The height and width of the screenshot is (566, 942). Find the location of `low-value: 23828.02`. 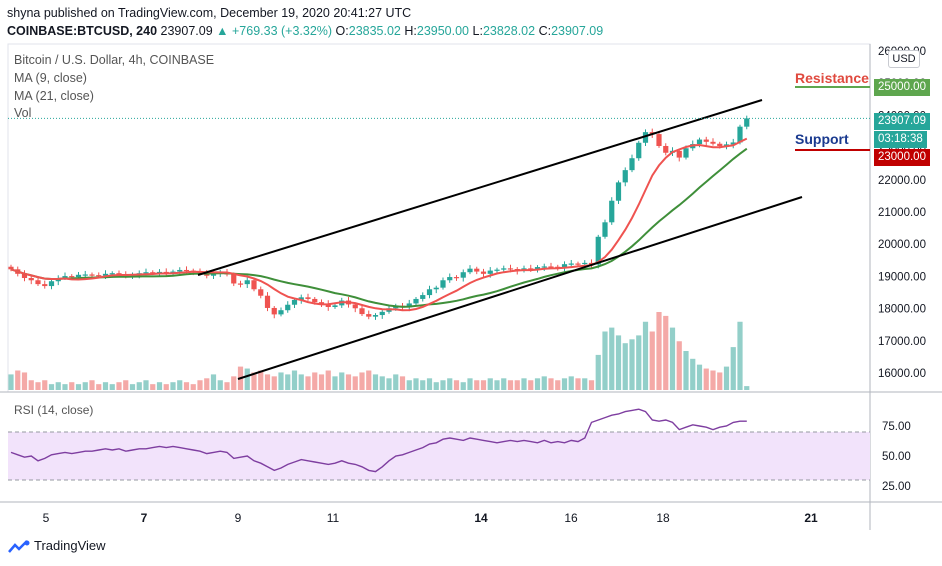

low-value: 23828.02 is located at coordinates (509, 31).